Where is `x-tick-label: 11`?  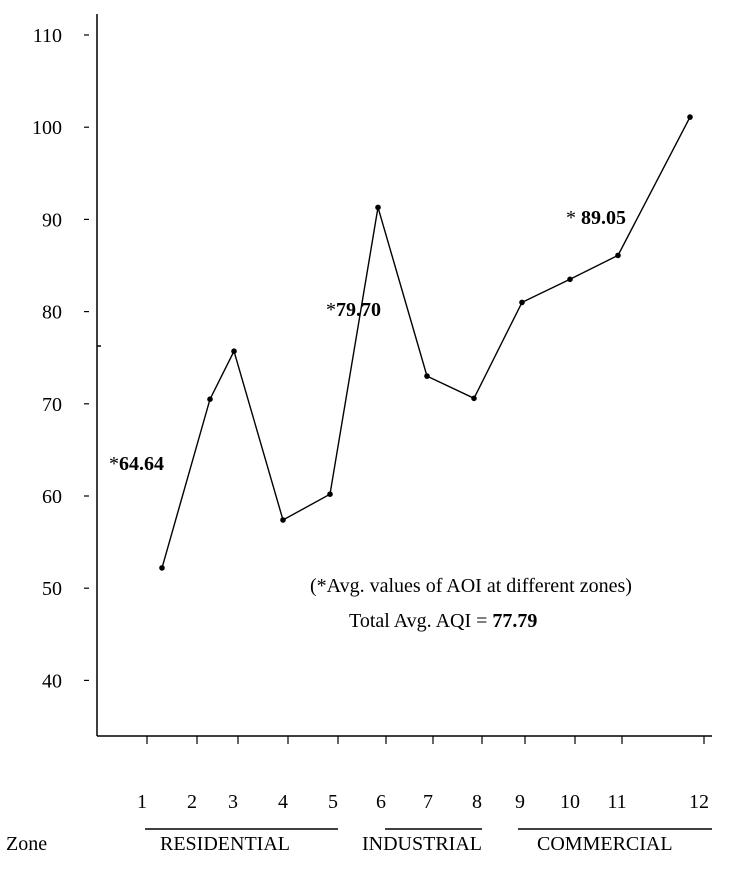
x-tick-label: 11 is located at coordinates (616, 802).